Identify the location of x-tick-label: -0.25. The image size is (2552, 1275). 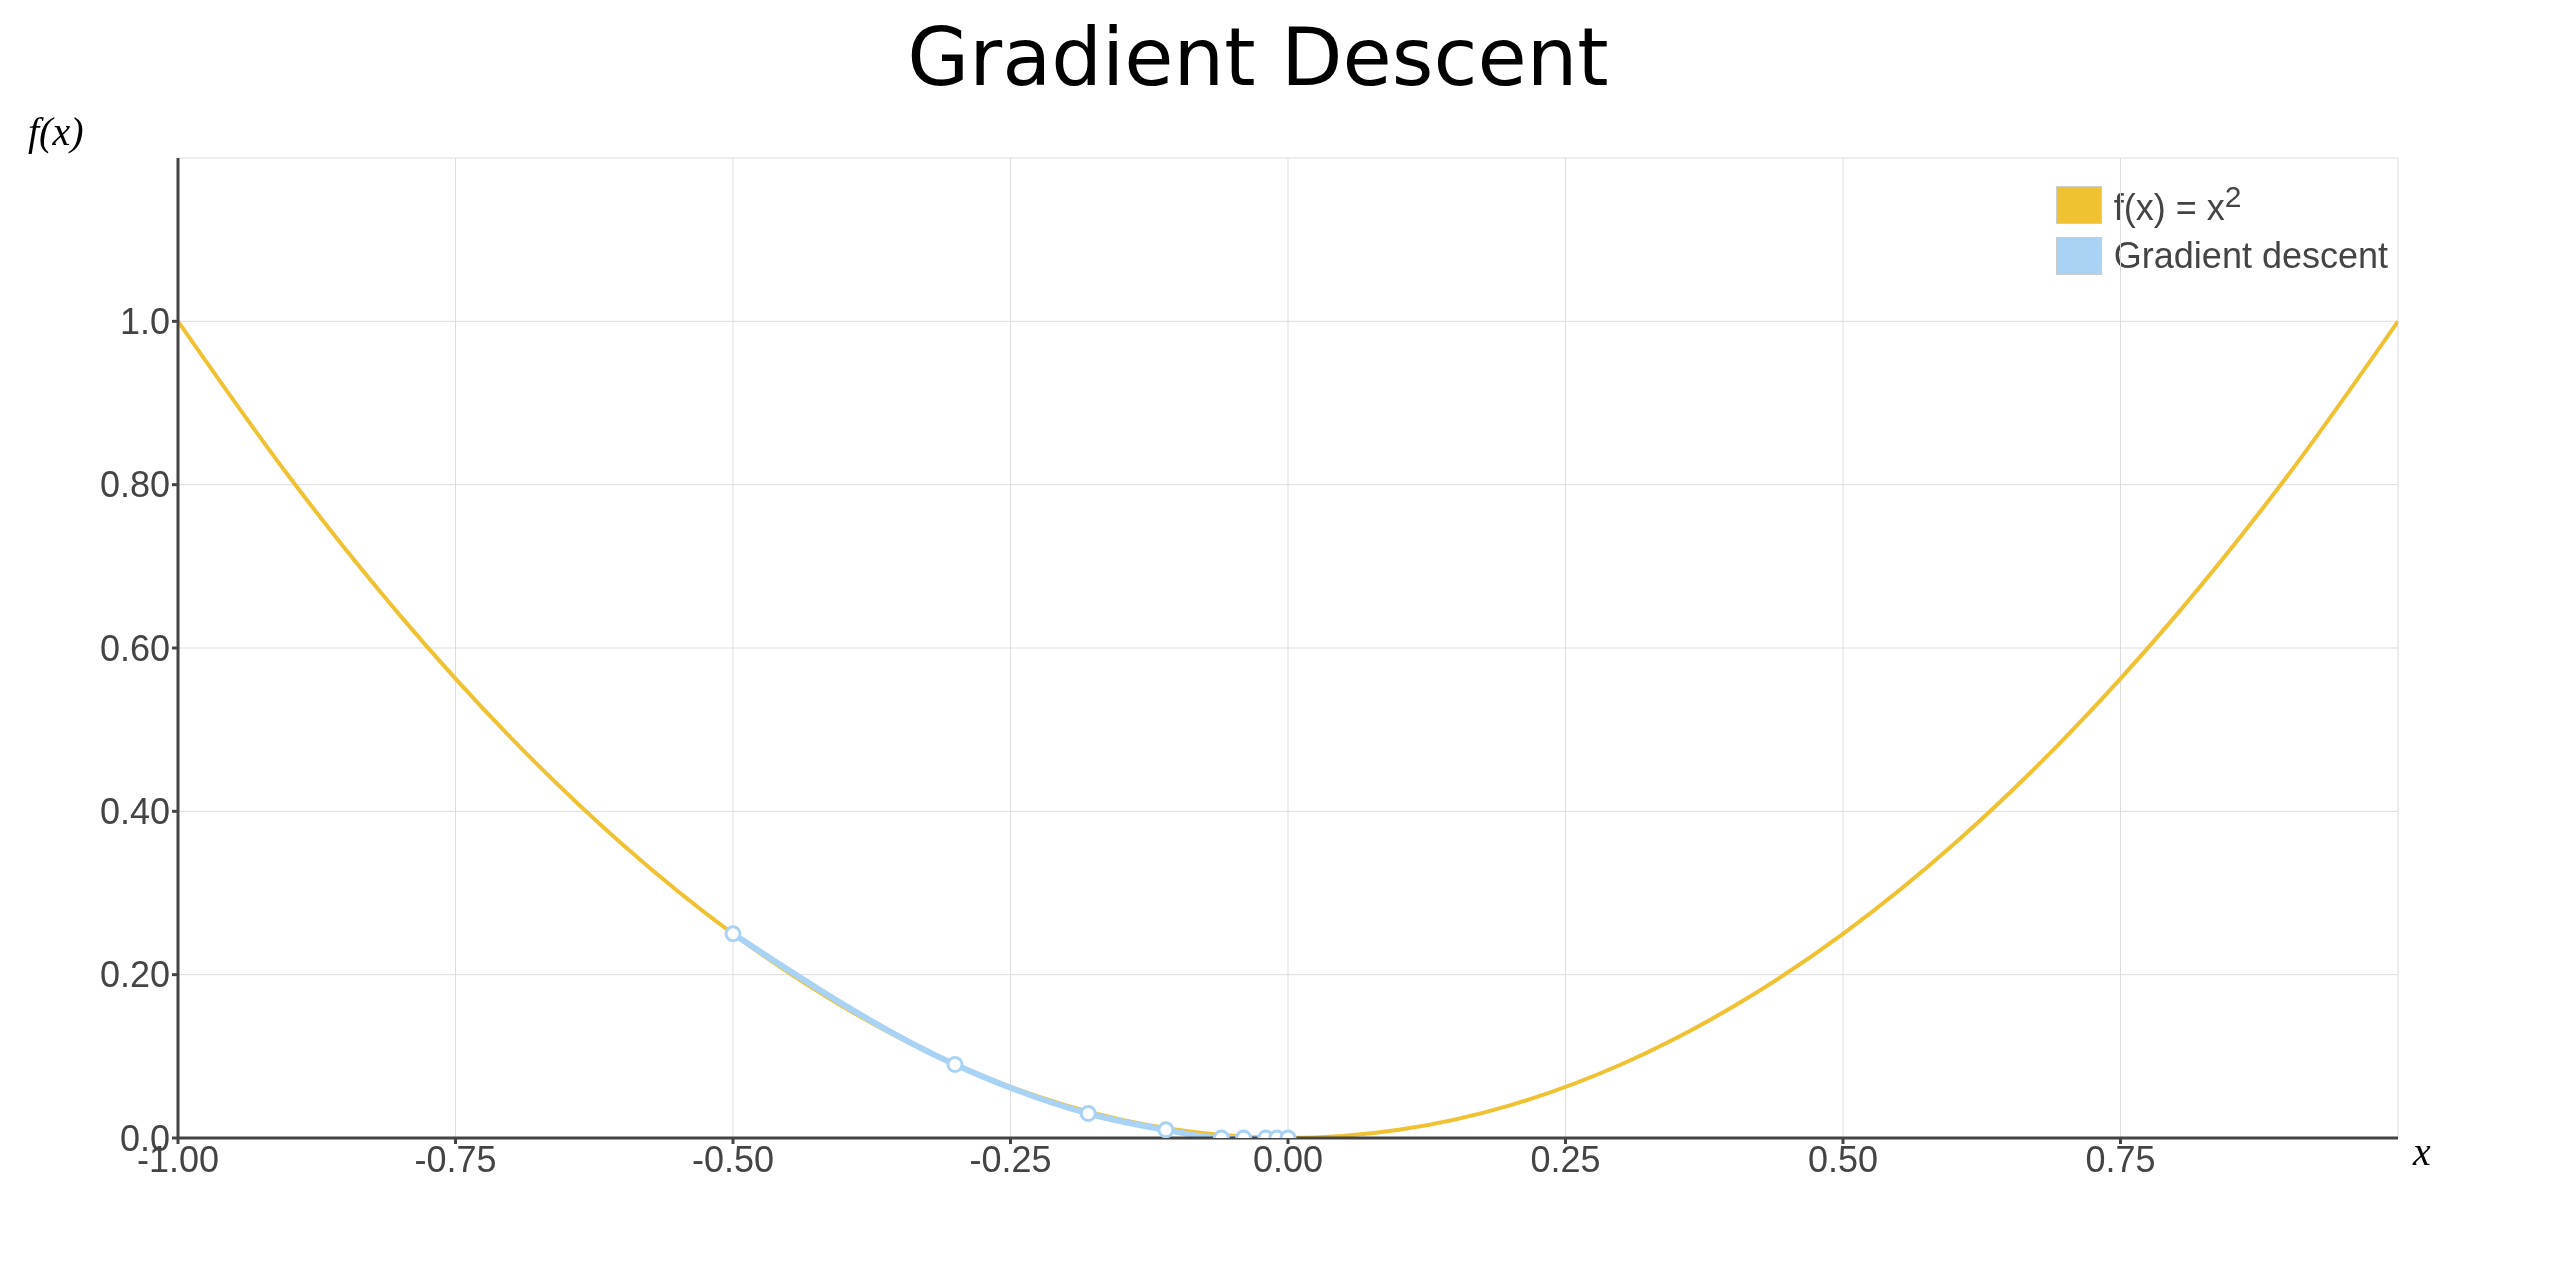
(1010, 1159).